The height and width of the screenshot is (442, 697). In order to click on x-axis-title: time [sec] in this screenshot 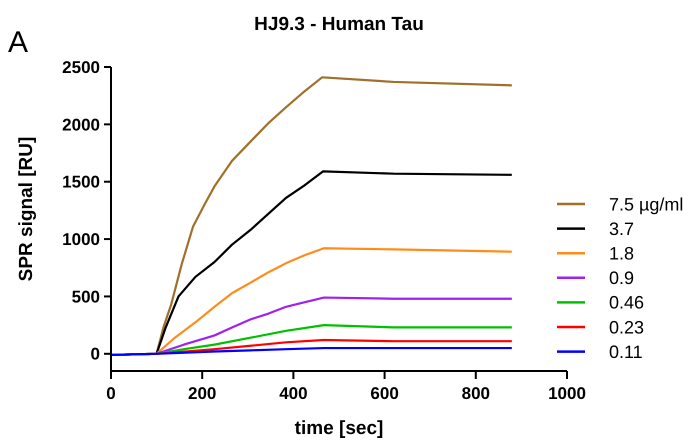, I will do `click(339, 428)`.